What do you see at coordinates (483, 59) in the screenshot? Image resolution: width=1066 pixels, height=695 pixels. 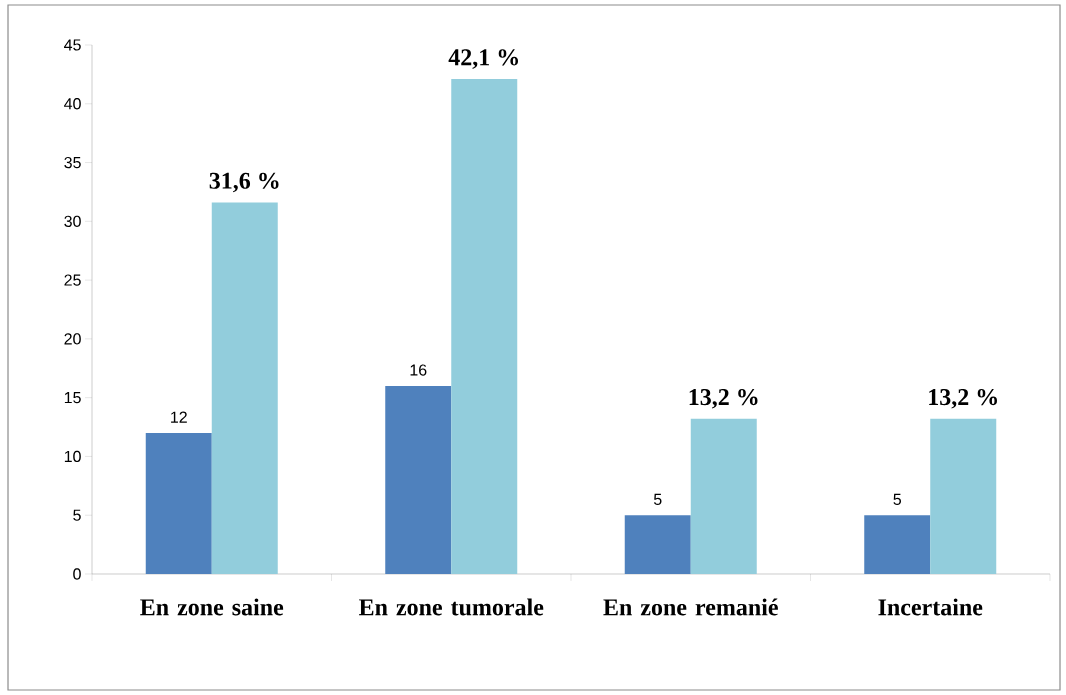 I see `data-label: 42,1 %` at bounding box center [483, 59].